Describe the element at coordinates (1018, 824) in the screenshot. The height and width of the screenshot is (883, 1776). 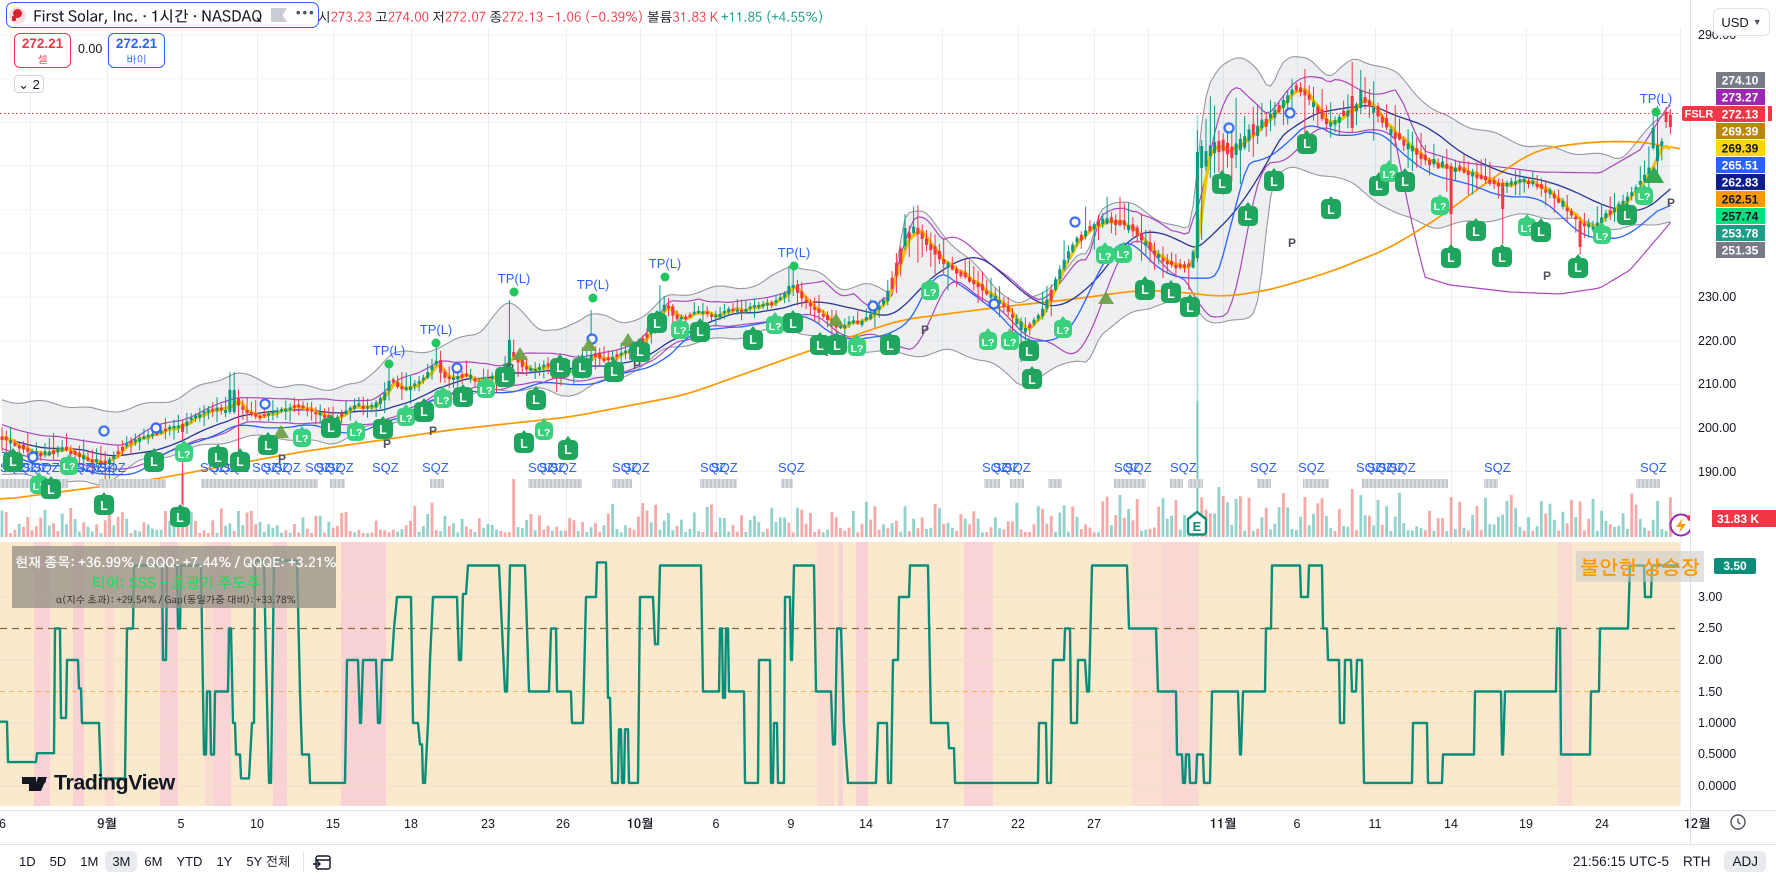
I see `svg-text: 22` at that location.